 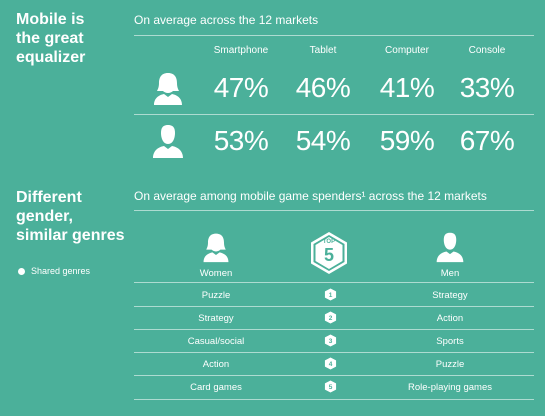 What do you see at coordinates (241, 50) in the screenshot?
I see `col-head-smartphone: Smartphone` at bounding box center [241, 50].